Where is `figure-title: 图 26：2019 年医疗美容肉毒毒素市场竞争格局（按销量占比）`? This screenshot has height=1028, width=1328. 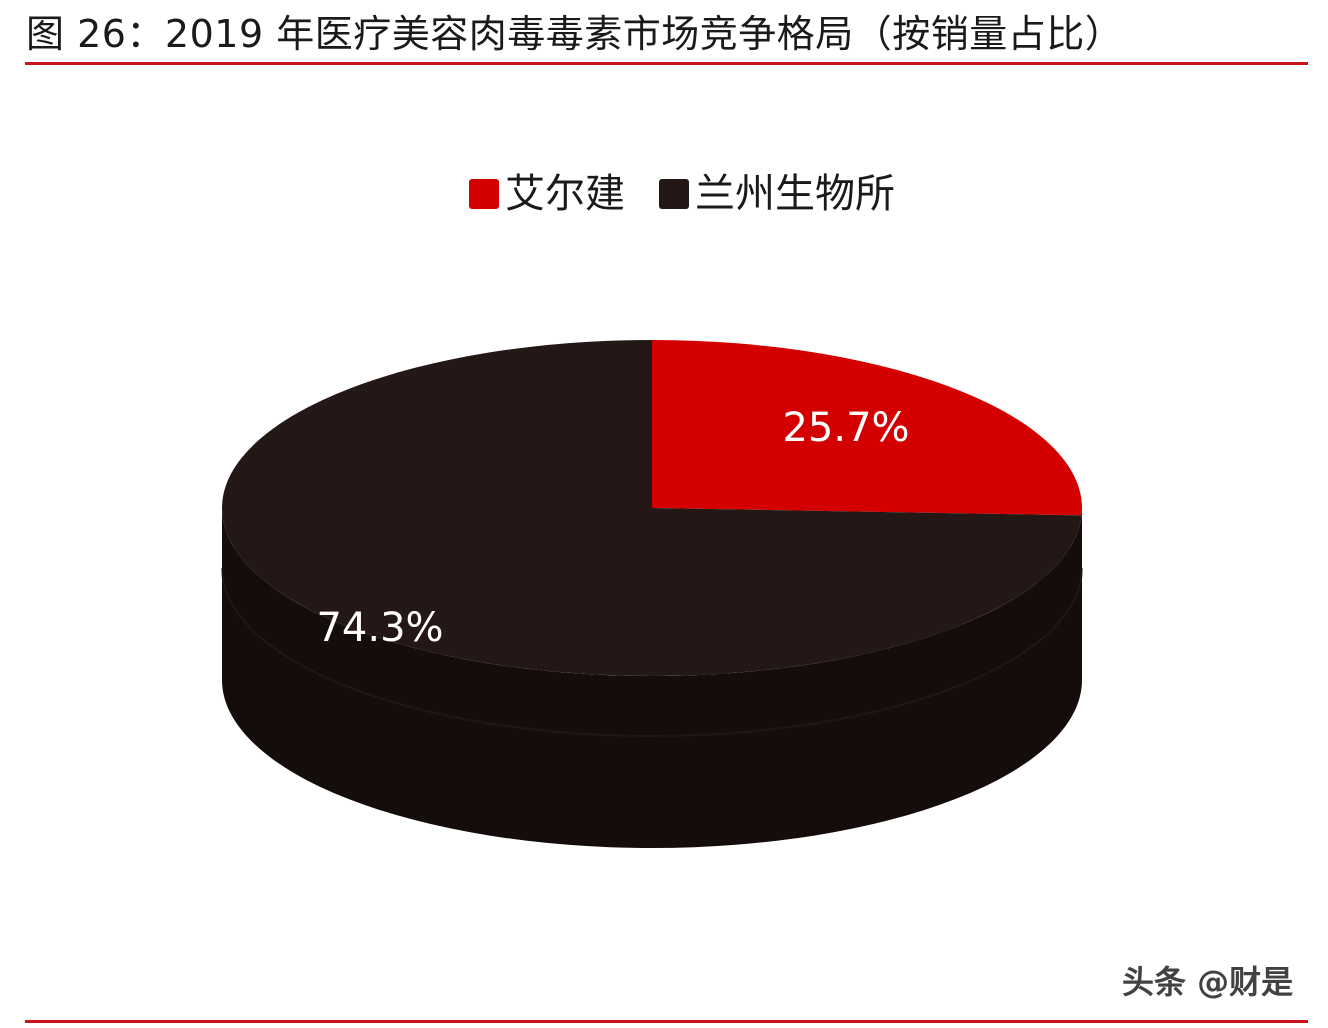 figure-title: 图 26：2019 年医疗美容肉毒毒素市场竞争格局（按销量占比） is located at coordinates (575, 34).